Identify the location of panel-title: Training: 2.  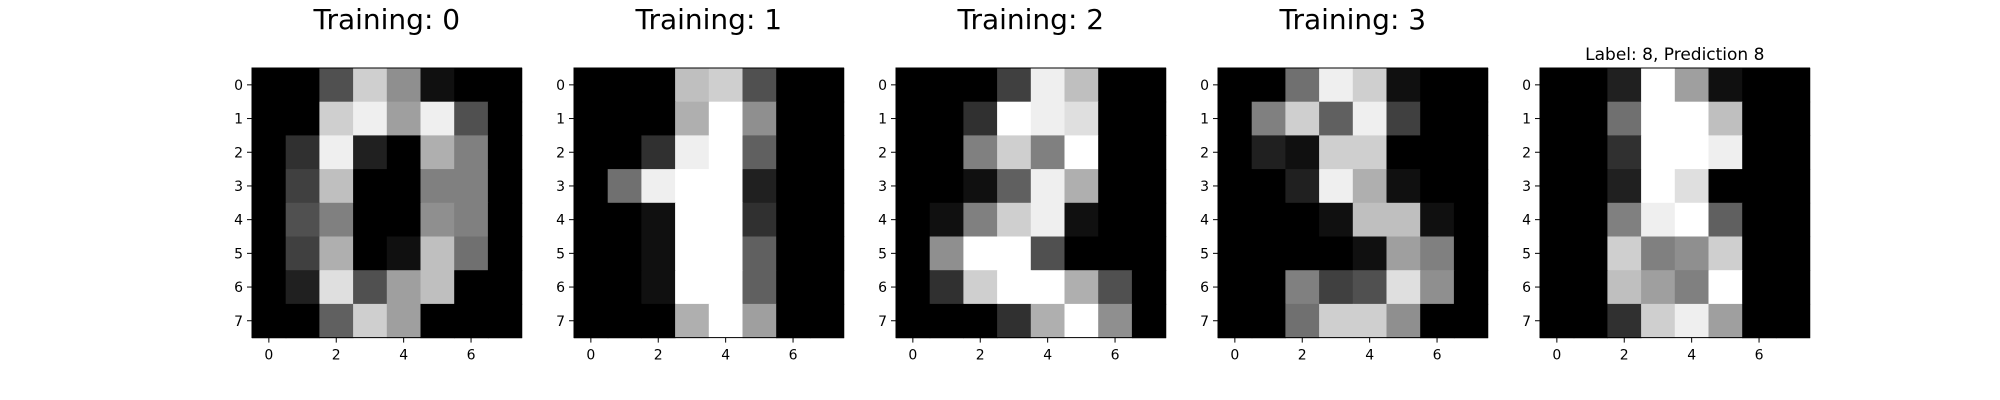
(1030, 19).